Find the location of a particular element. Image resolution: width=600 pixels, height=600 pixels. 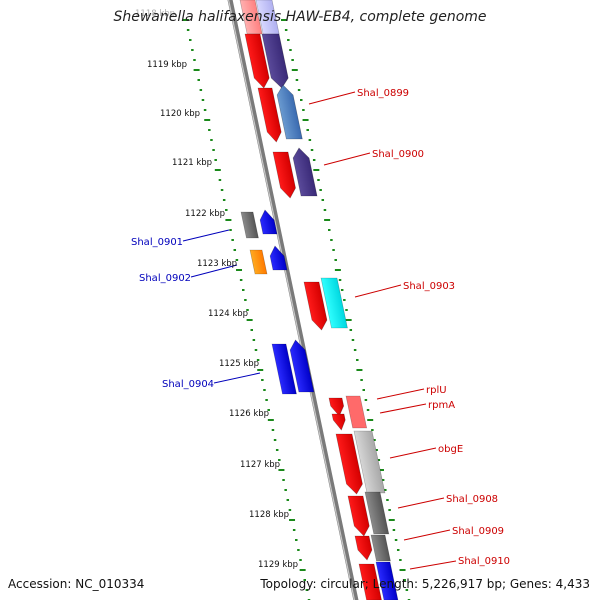

gene-label: Shal_0909 is located at coordinates (478, 531).